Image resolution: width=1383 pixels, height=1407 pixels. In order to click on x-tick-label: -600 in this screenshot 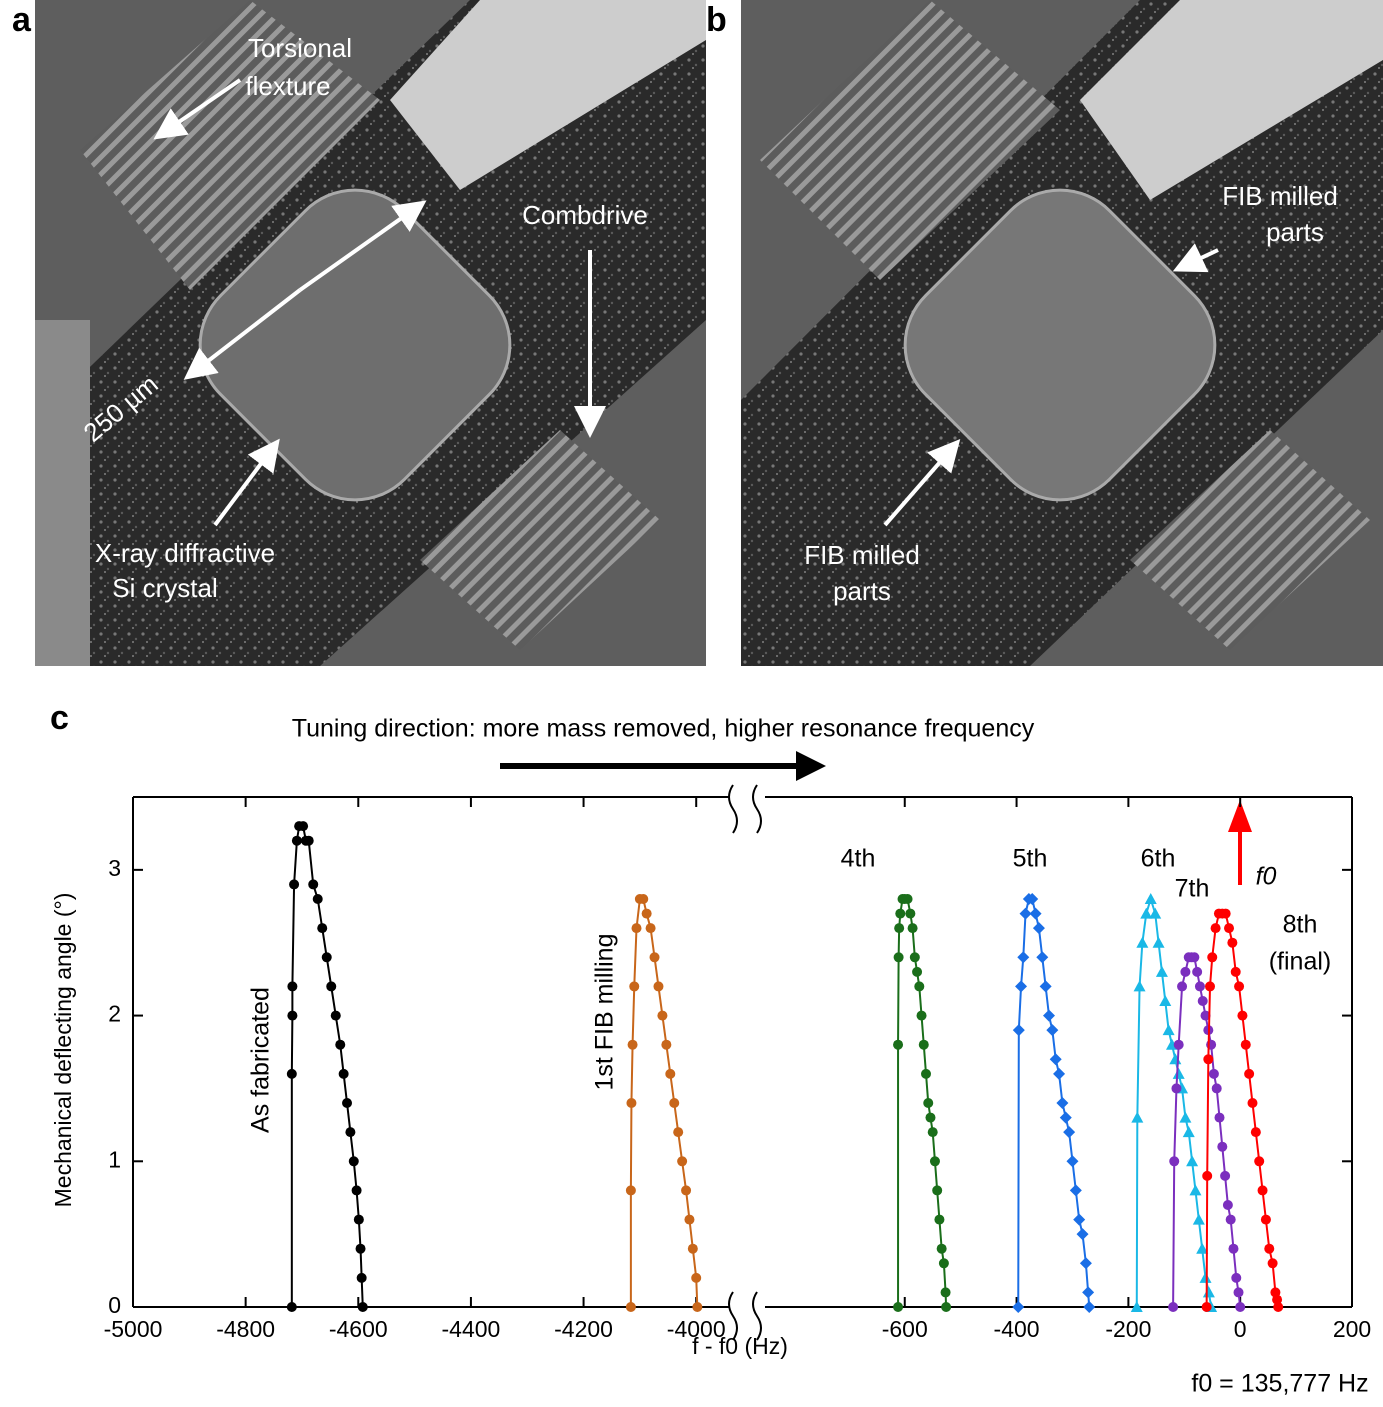, I will do `click(905, 1329)`.